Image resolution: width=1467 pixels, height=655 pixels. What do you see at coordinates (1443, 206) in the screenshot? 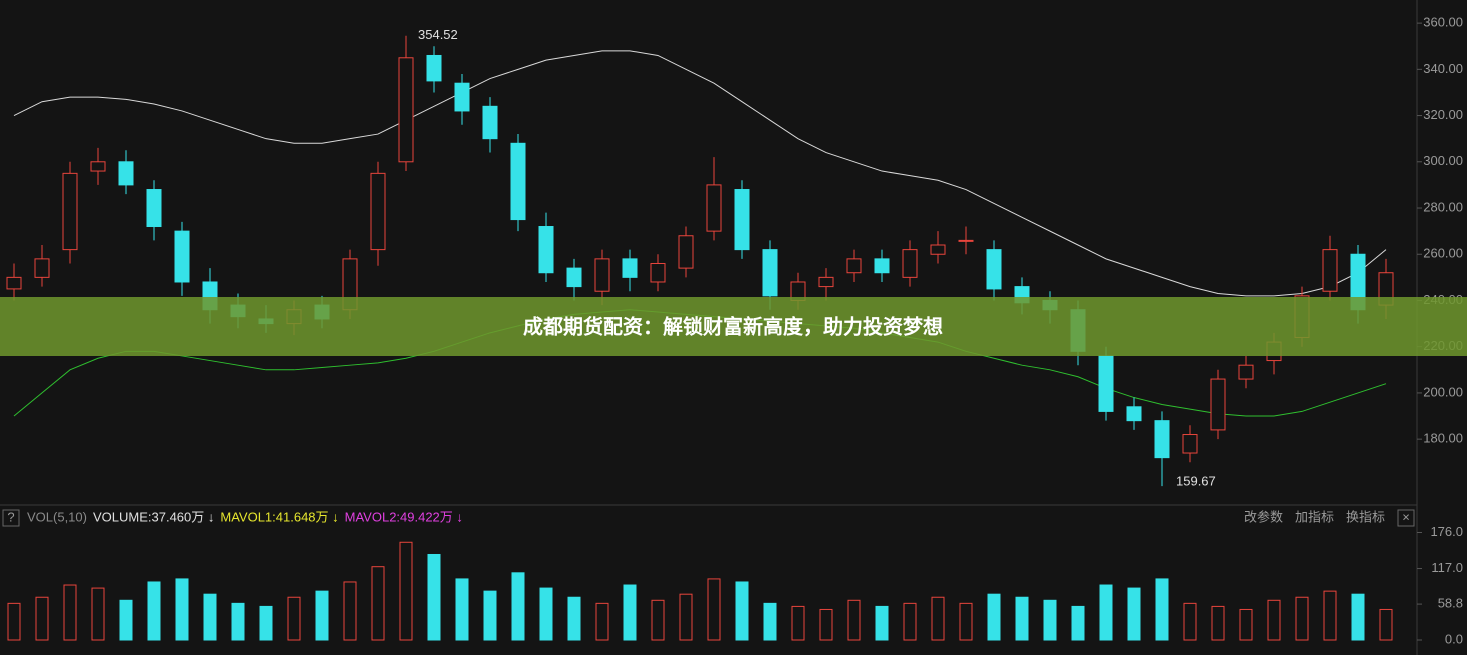
I see `y-tick-label: 280.00` at bounding box center [1443, 206].